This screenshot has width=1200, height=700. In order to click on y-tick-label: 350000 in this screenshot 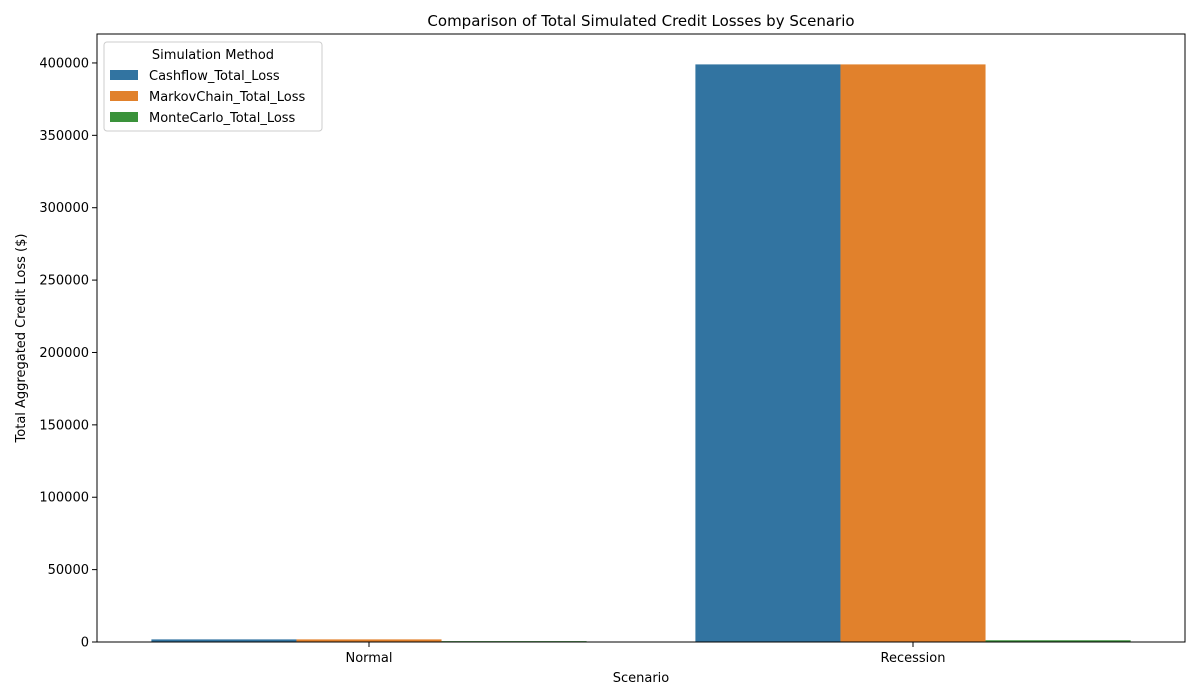, I will do `click(64, 136)`.